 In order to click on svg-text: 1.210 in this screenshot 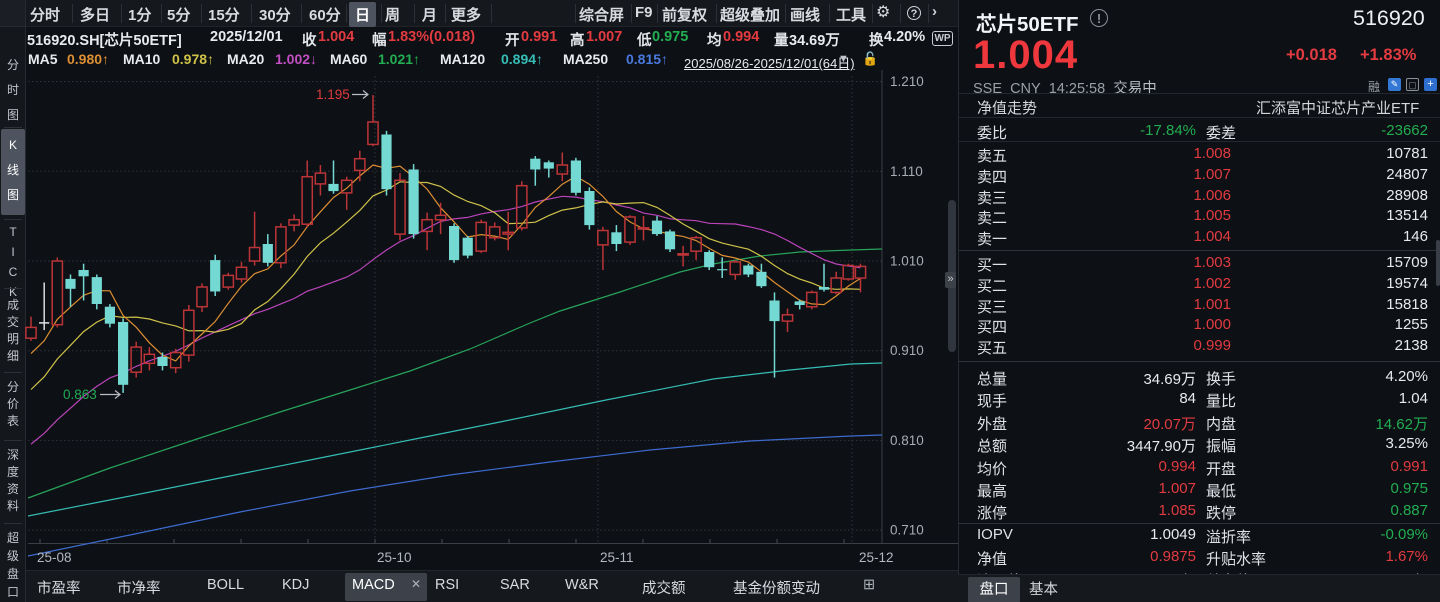, I will do `click(907, 81)`.